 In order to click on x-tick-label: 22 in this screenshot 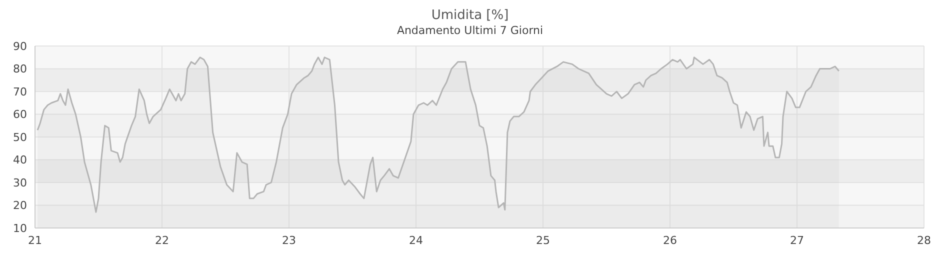, I will do `click(162, 240)`.